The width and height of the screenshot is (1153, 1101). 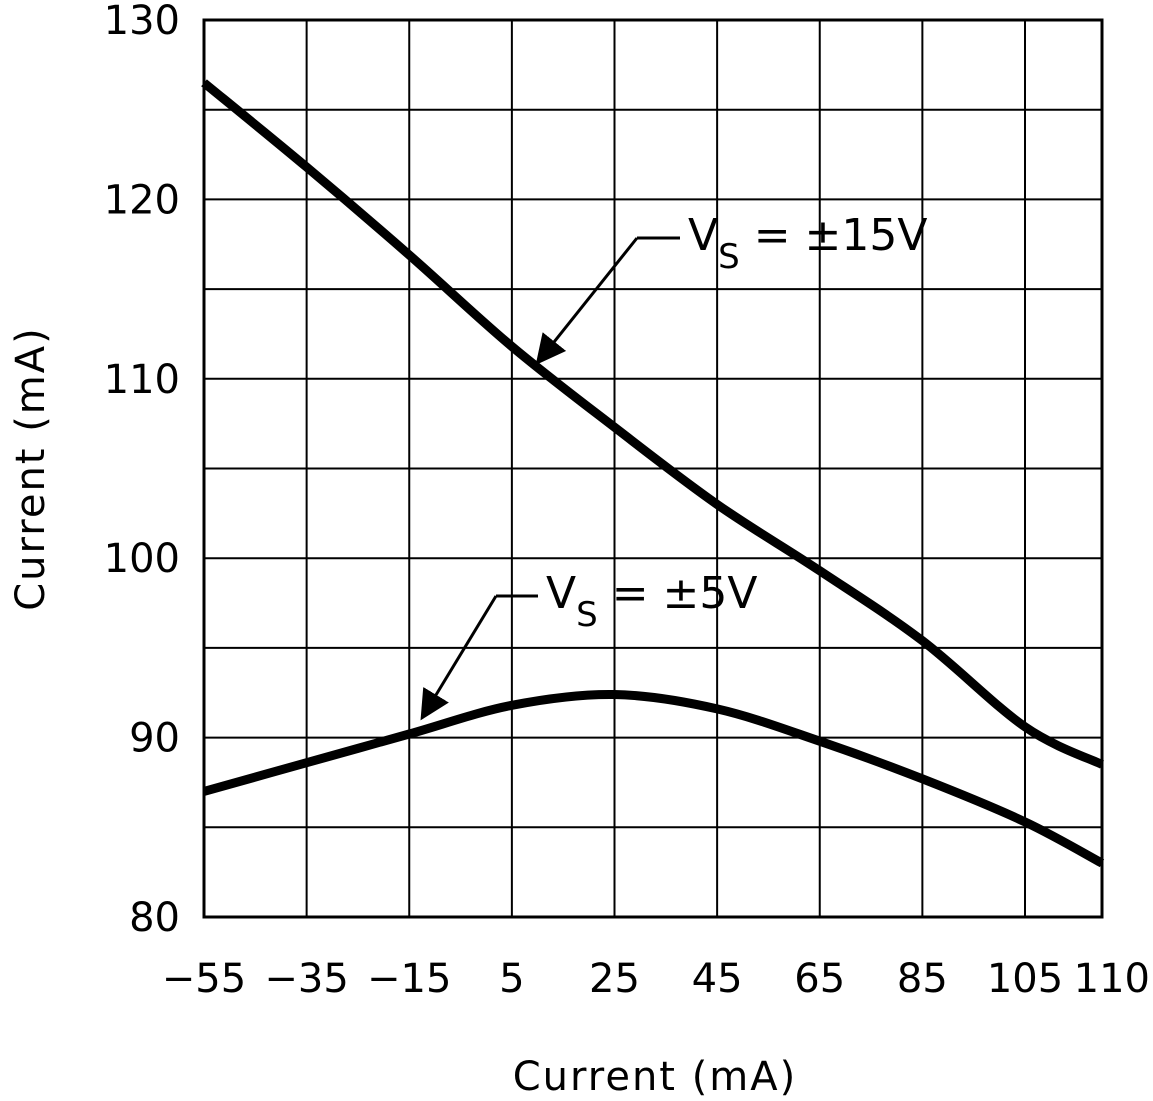 I want to click on x-axis-label: Current (mA), so click(x=655, y=1077).